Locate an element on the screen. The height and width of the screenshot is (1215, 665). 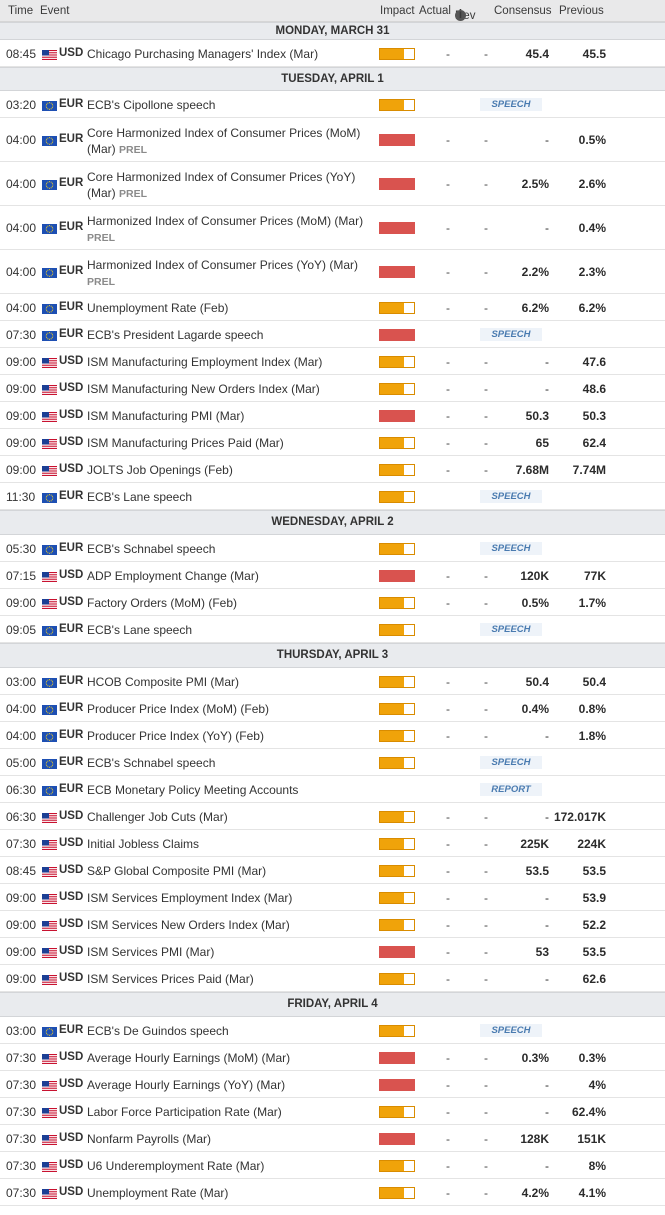
event-title: Challenger Job Cuts (Mar) is located at coordinates (157, 816).